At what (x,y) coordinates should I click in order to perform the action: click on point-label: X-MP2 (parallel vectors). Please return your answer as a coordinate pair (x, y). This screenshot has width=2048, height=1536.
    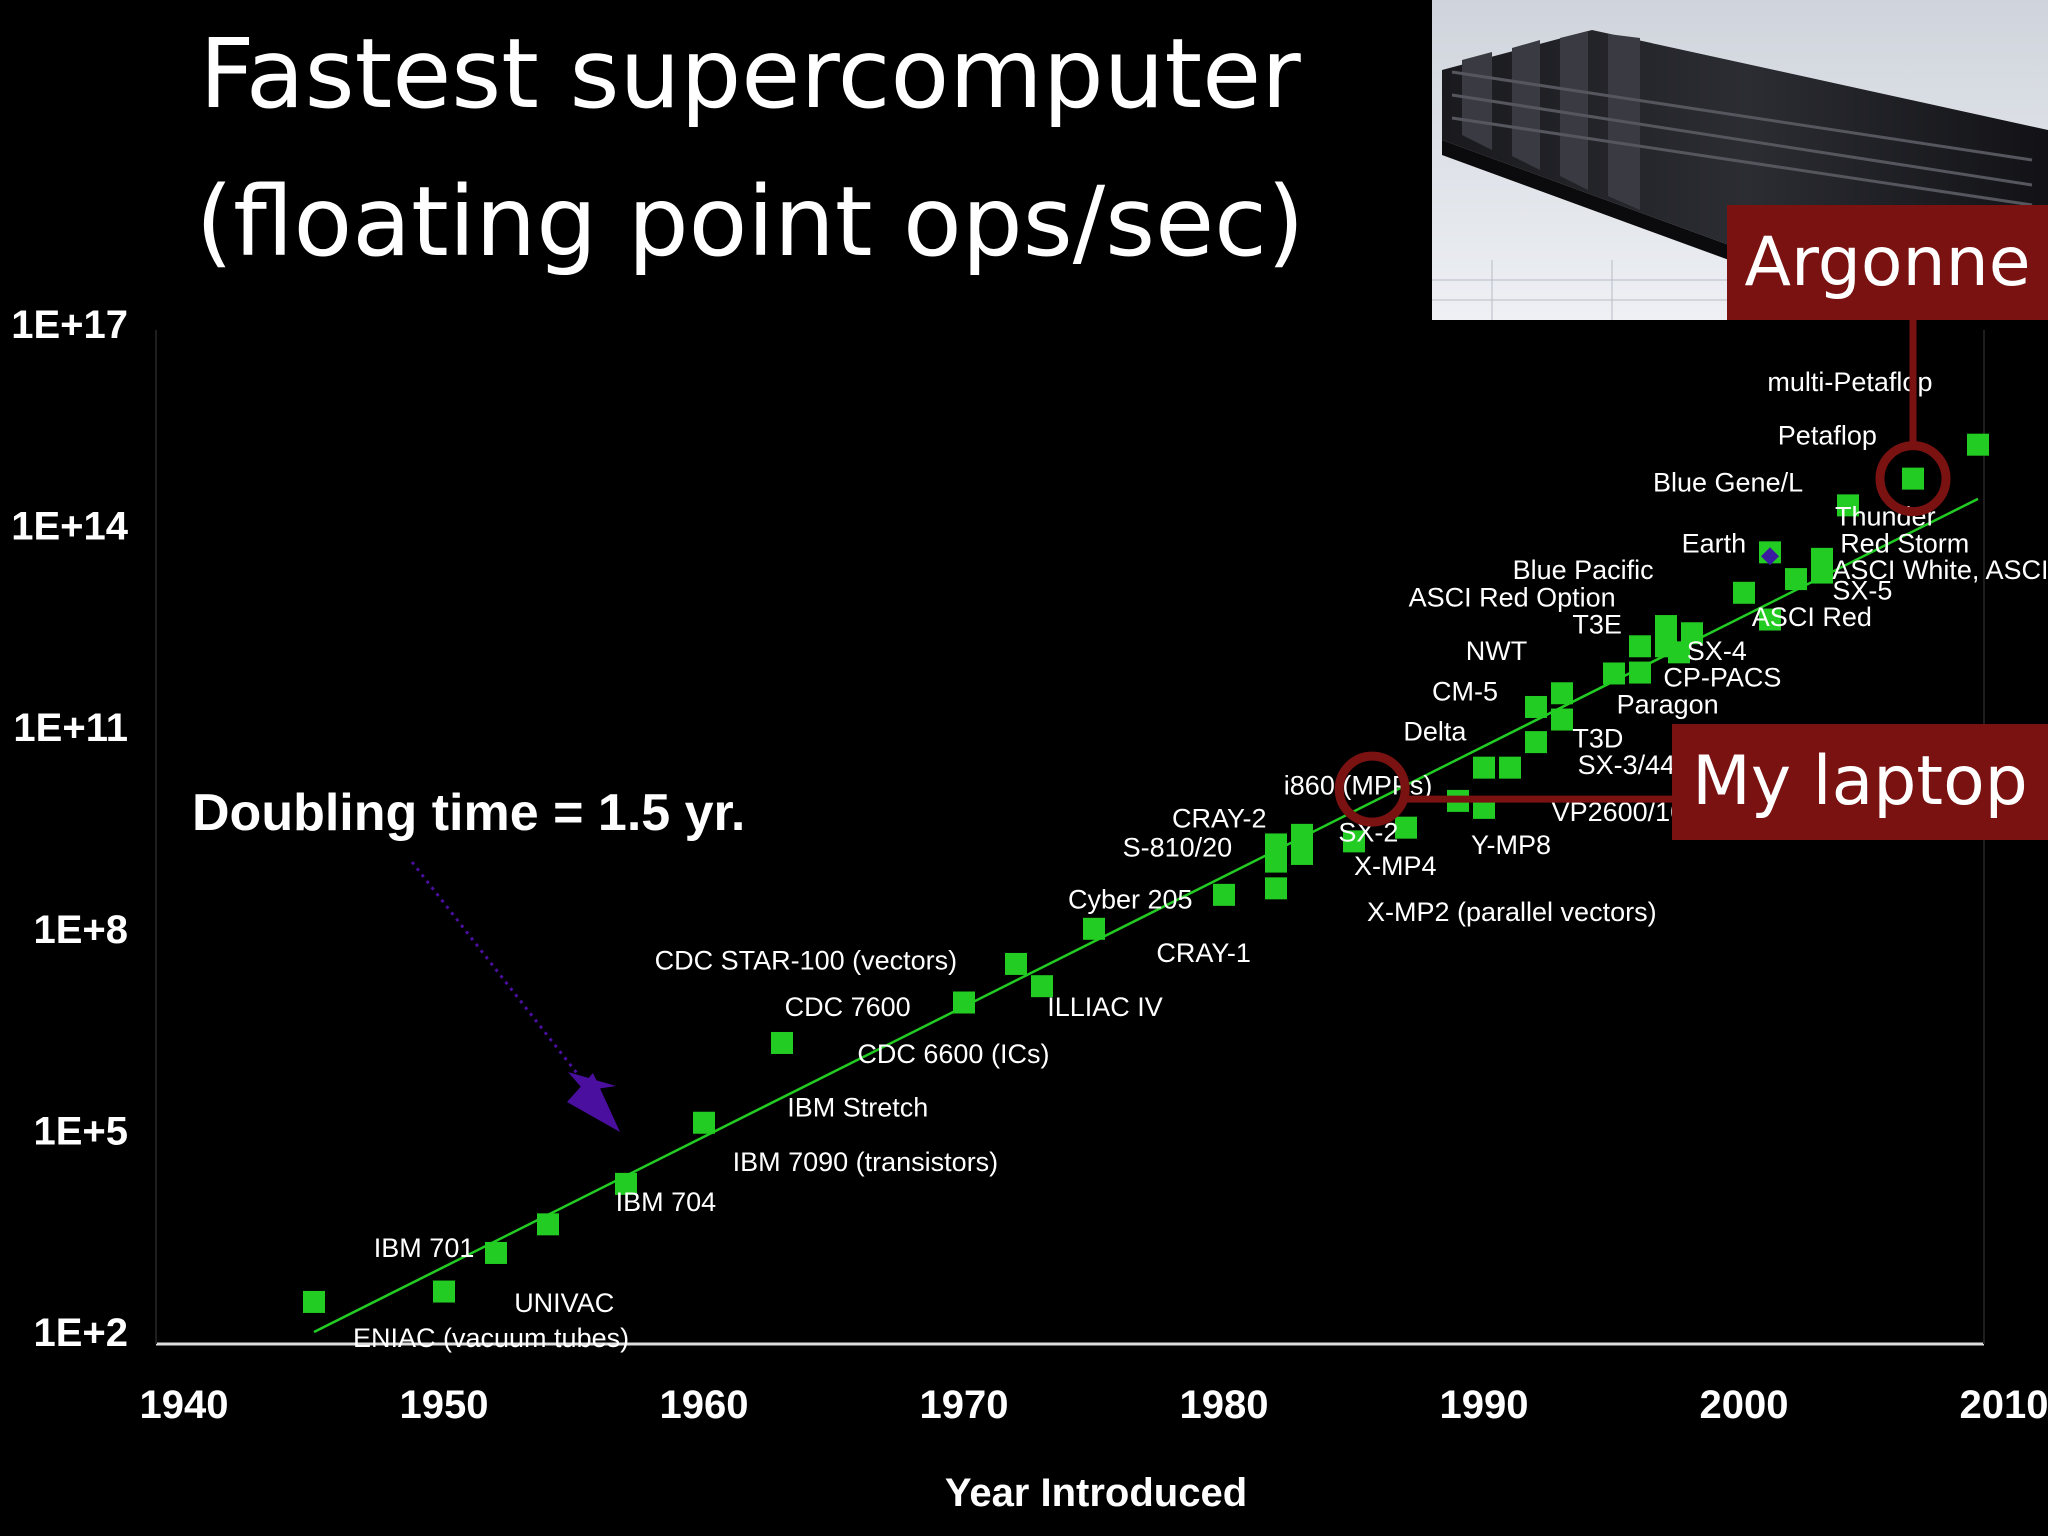
    Looking at the image, I should click on (1512, 912).